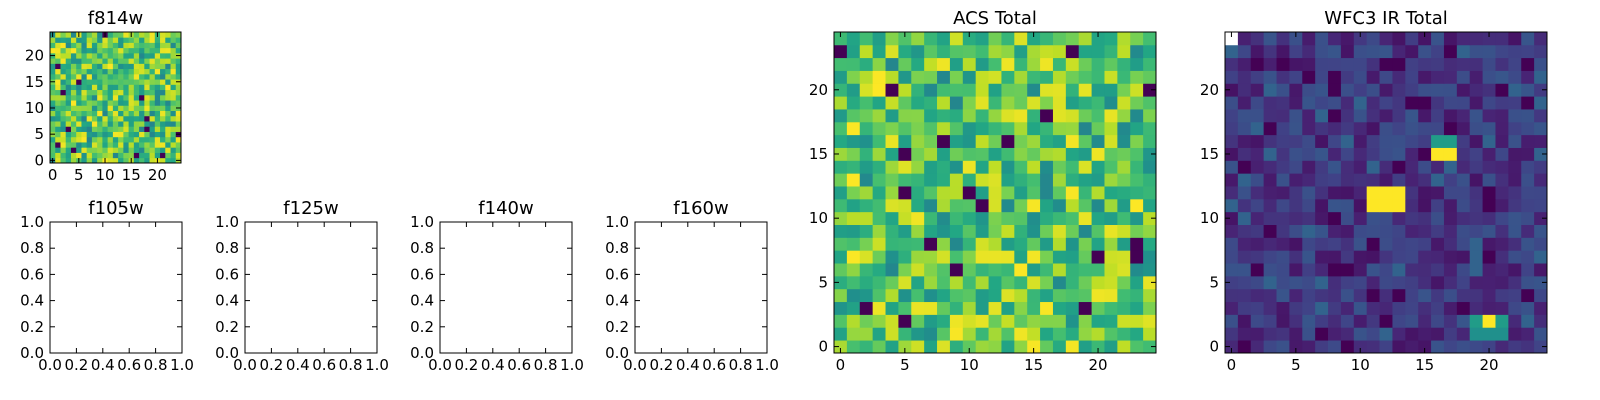 This screenshot has height=400, width=1600. I want to click on x-tick-label: 0.8, so click(156, 365).